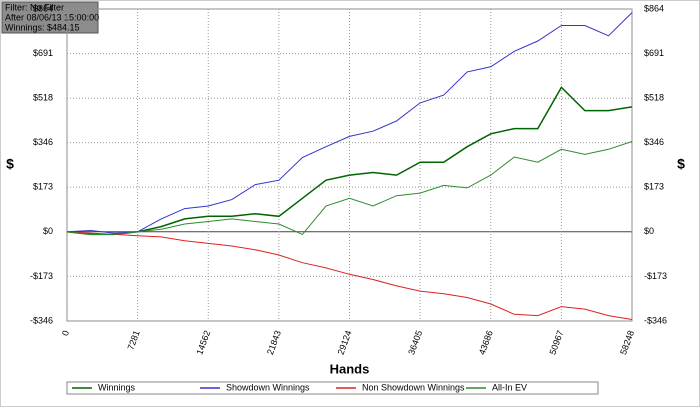 Image resolution: width=700 pixels, height=407 pixels. I want to click on info-box, so click(50, 17).